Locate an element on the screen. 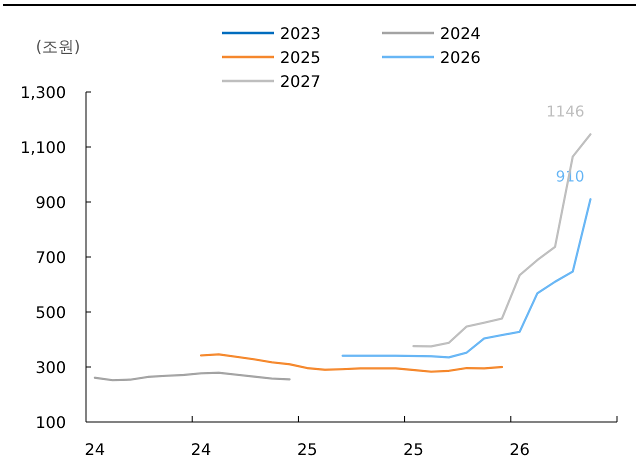 The image size is (639, 470). y-tick-label: 1,100 is located at coordinates (43, 147).